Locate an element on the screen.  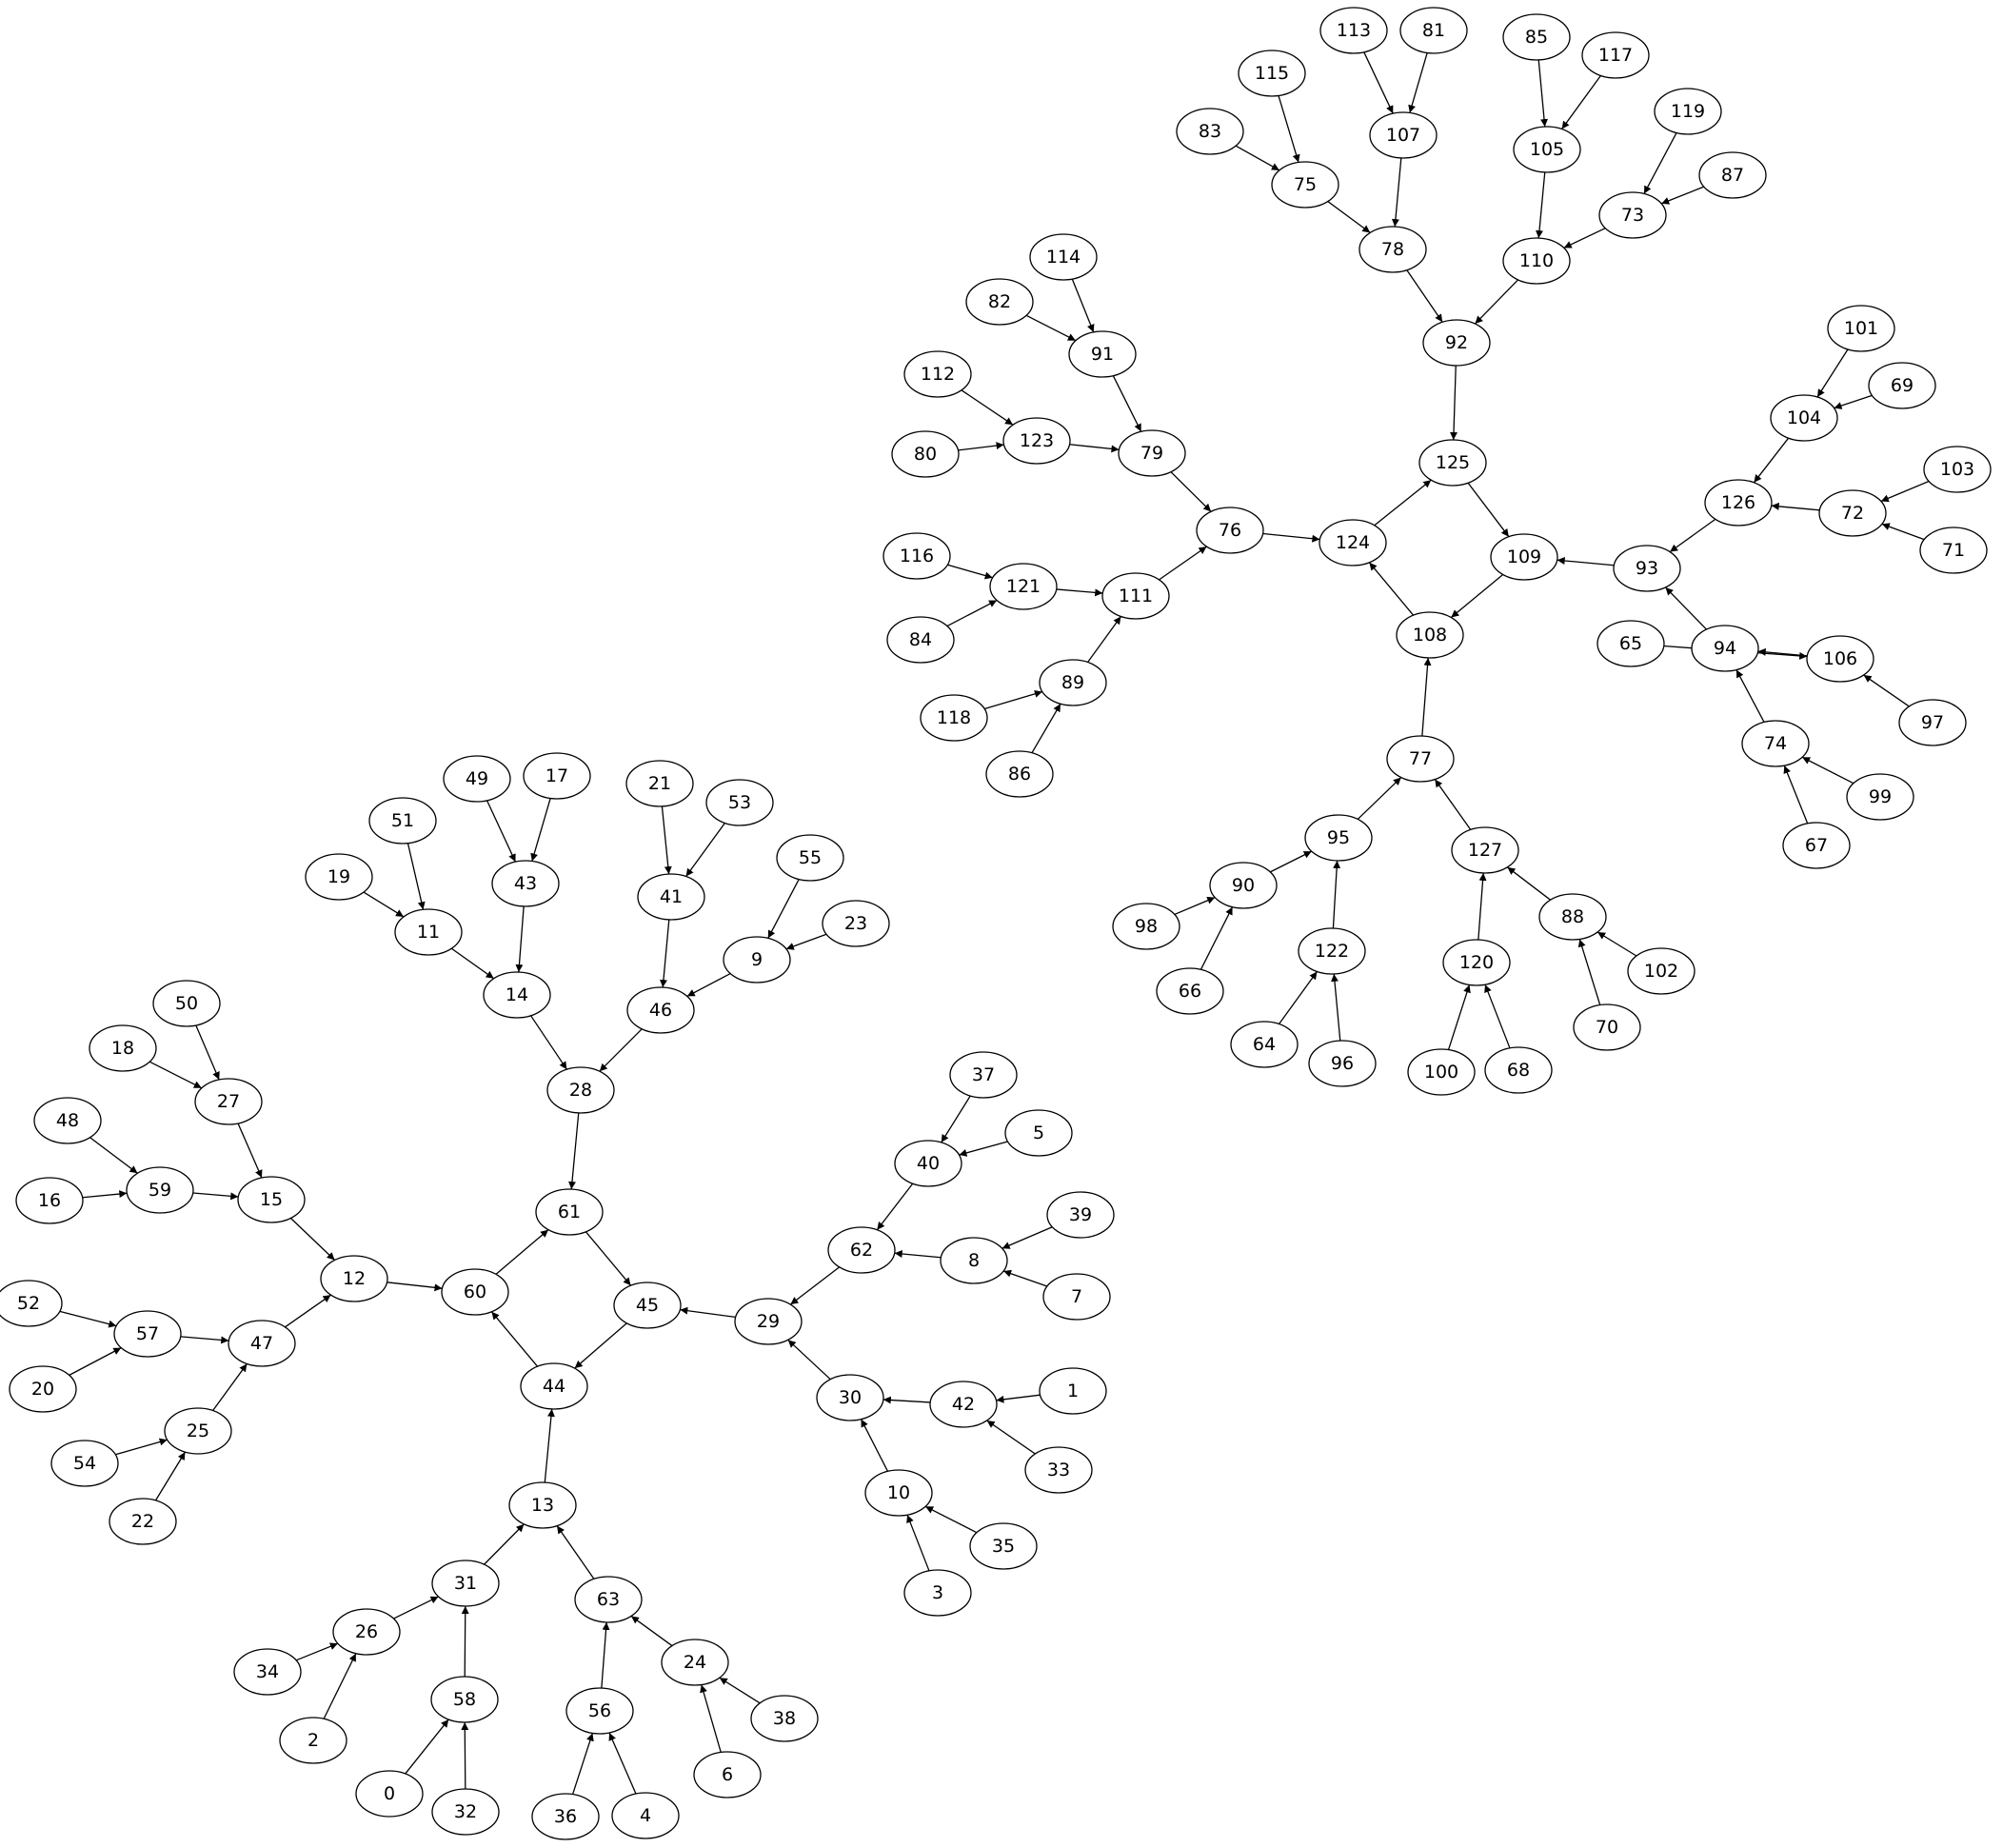
node-108: 108 is located at coordinates (1430, 635).